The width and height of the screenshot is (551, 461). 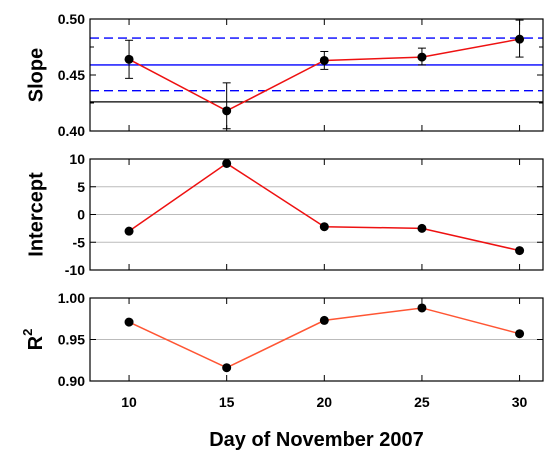 I want to click on y-tick-label: 0.40, so click(x=71, y=131).